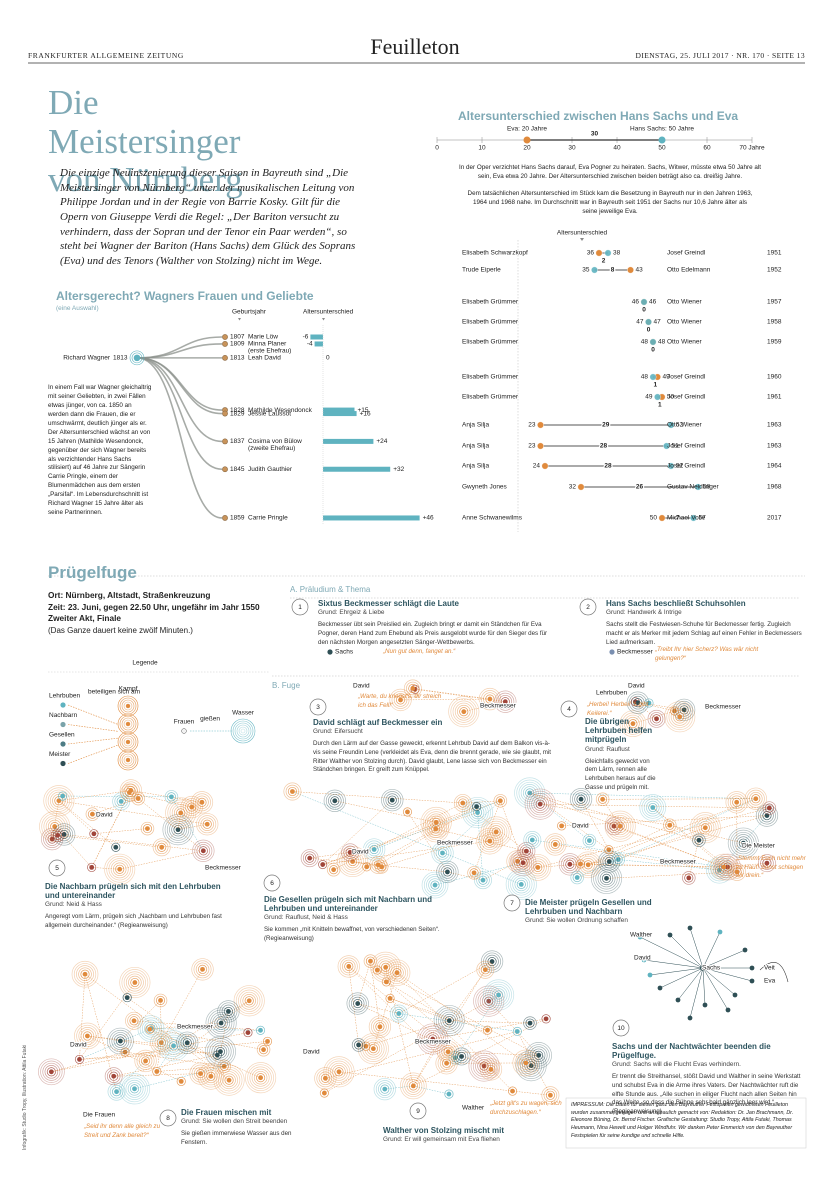 The height and width of the screenshot is (1186, 830). Describe the element at coordinates (685, 342) in the screenshot. I see `sachs-singer: Otto Wiener` at that location.